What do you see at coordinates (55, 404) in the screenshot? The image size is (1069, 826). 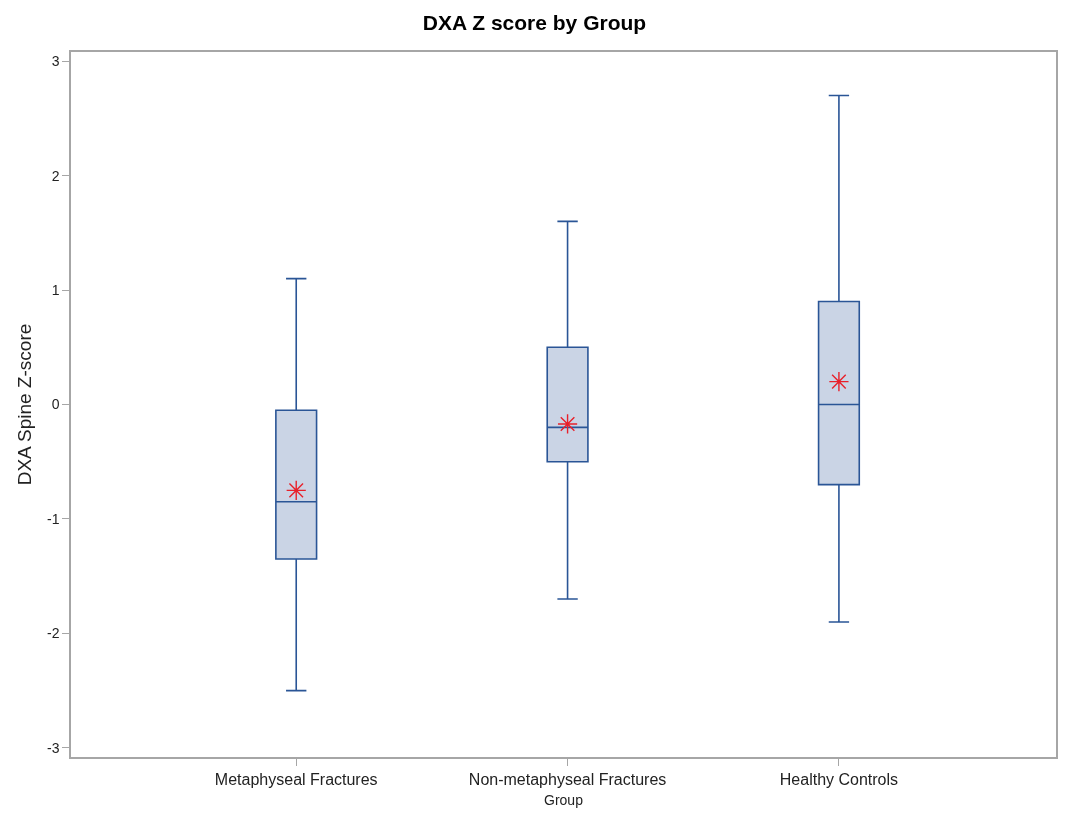 I see `y-tick-label: 0` at bounding box center [55, 404].